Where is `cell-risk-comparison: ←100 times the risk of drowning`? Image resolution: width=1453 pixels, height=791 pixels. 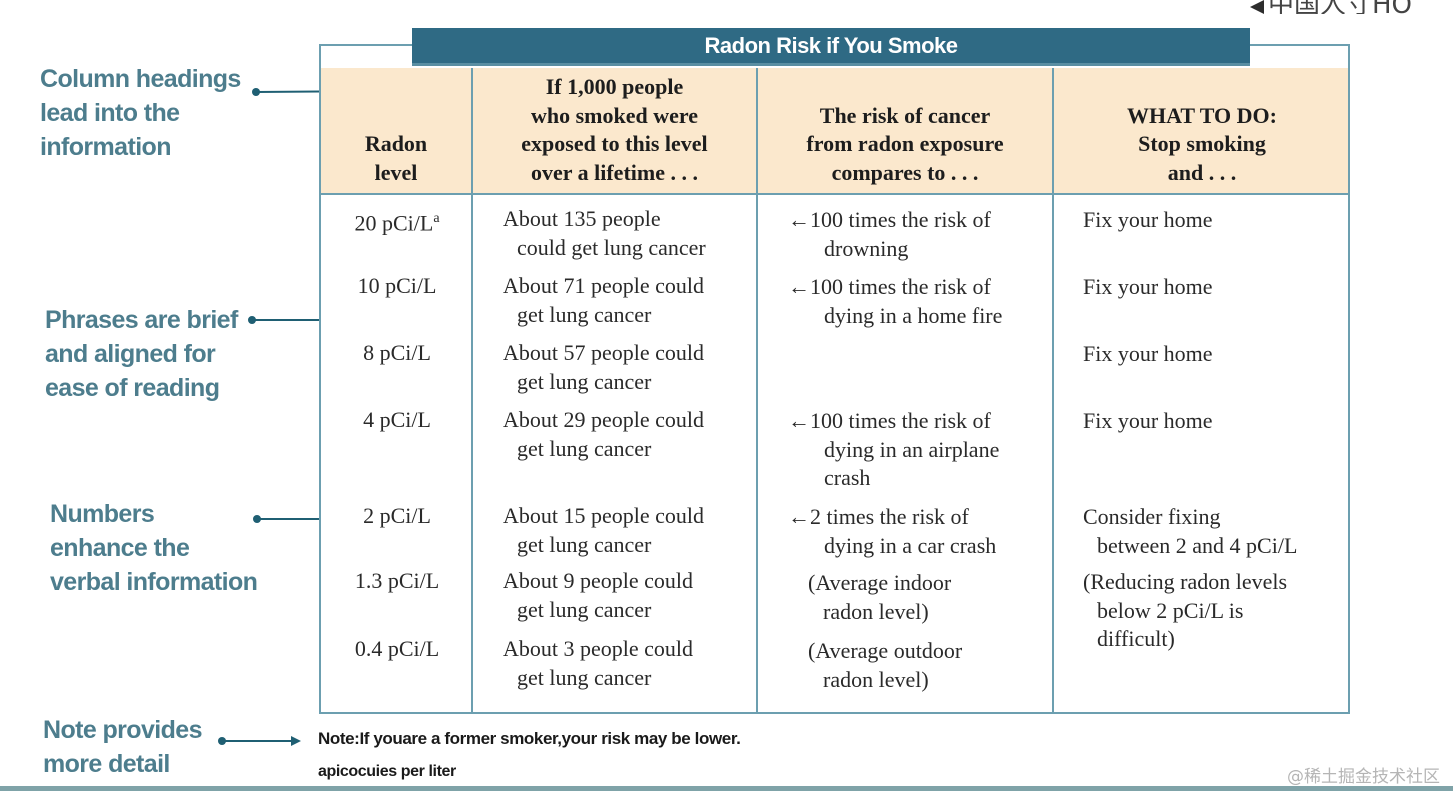
cell-risk-comparison: ←100 times the risk of drowning is located at coordinates (889, 234).